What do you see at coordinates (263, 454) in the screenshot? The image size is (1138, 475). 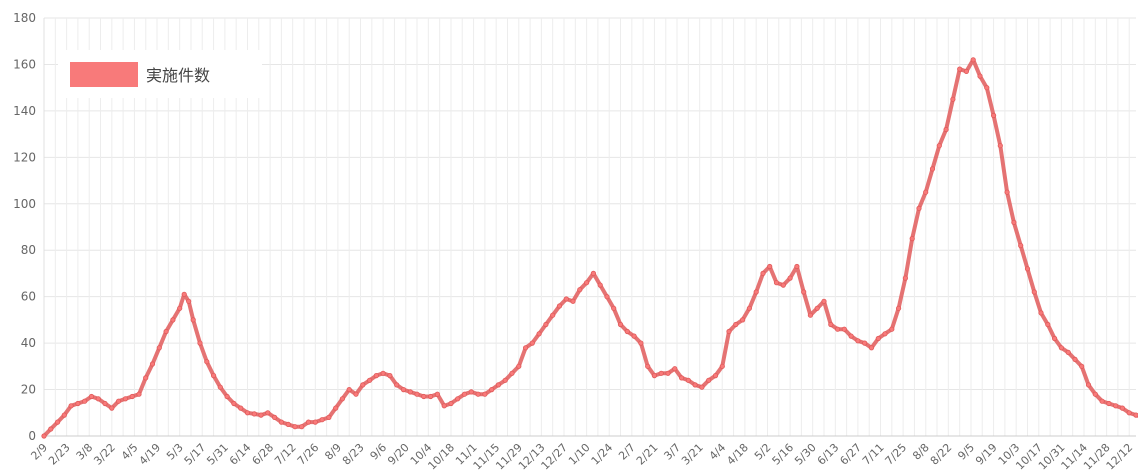 I see `x-tick-label: 6/28` at bounding box center [263, 454].